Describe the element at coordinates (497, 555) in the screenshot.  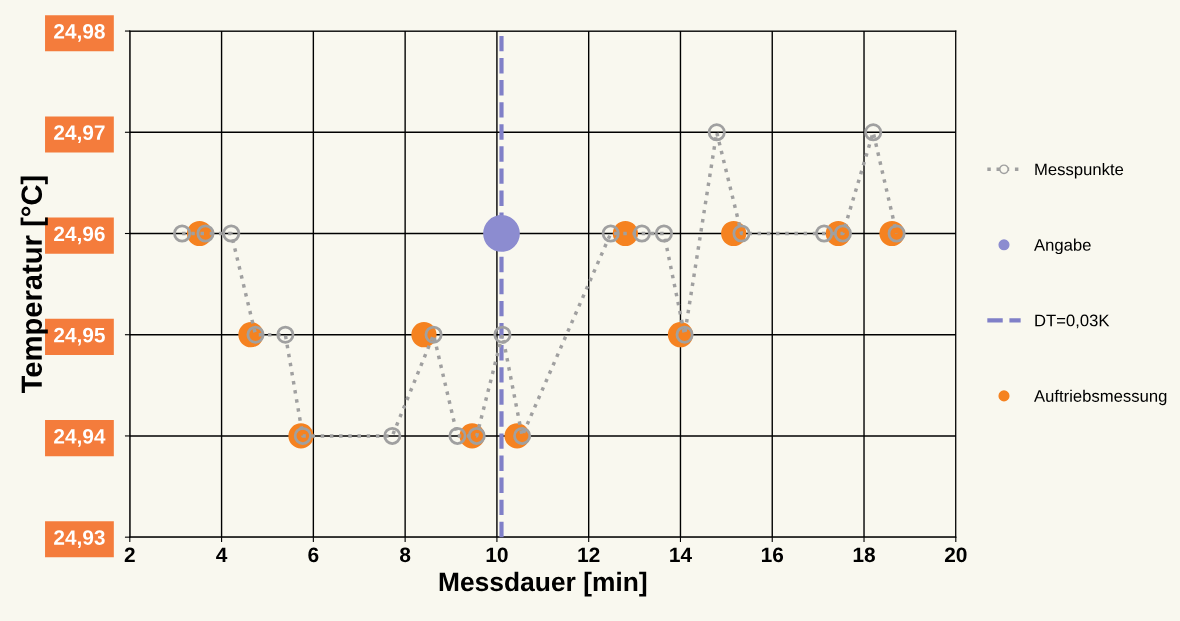
I see `x-tick-label: 10` at that location.